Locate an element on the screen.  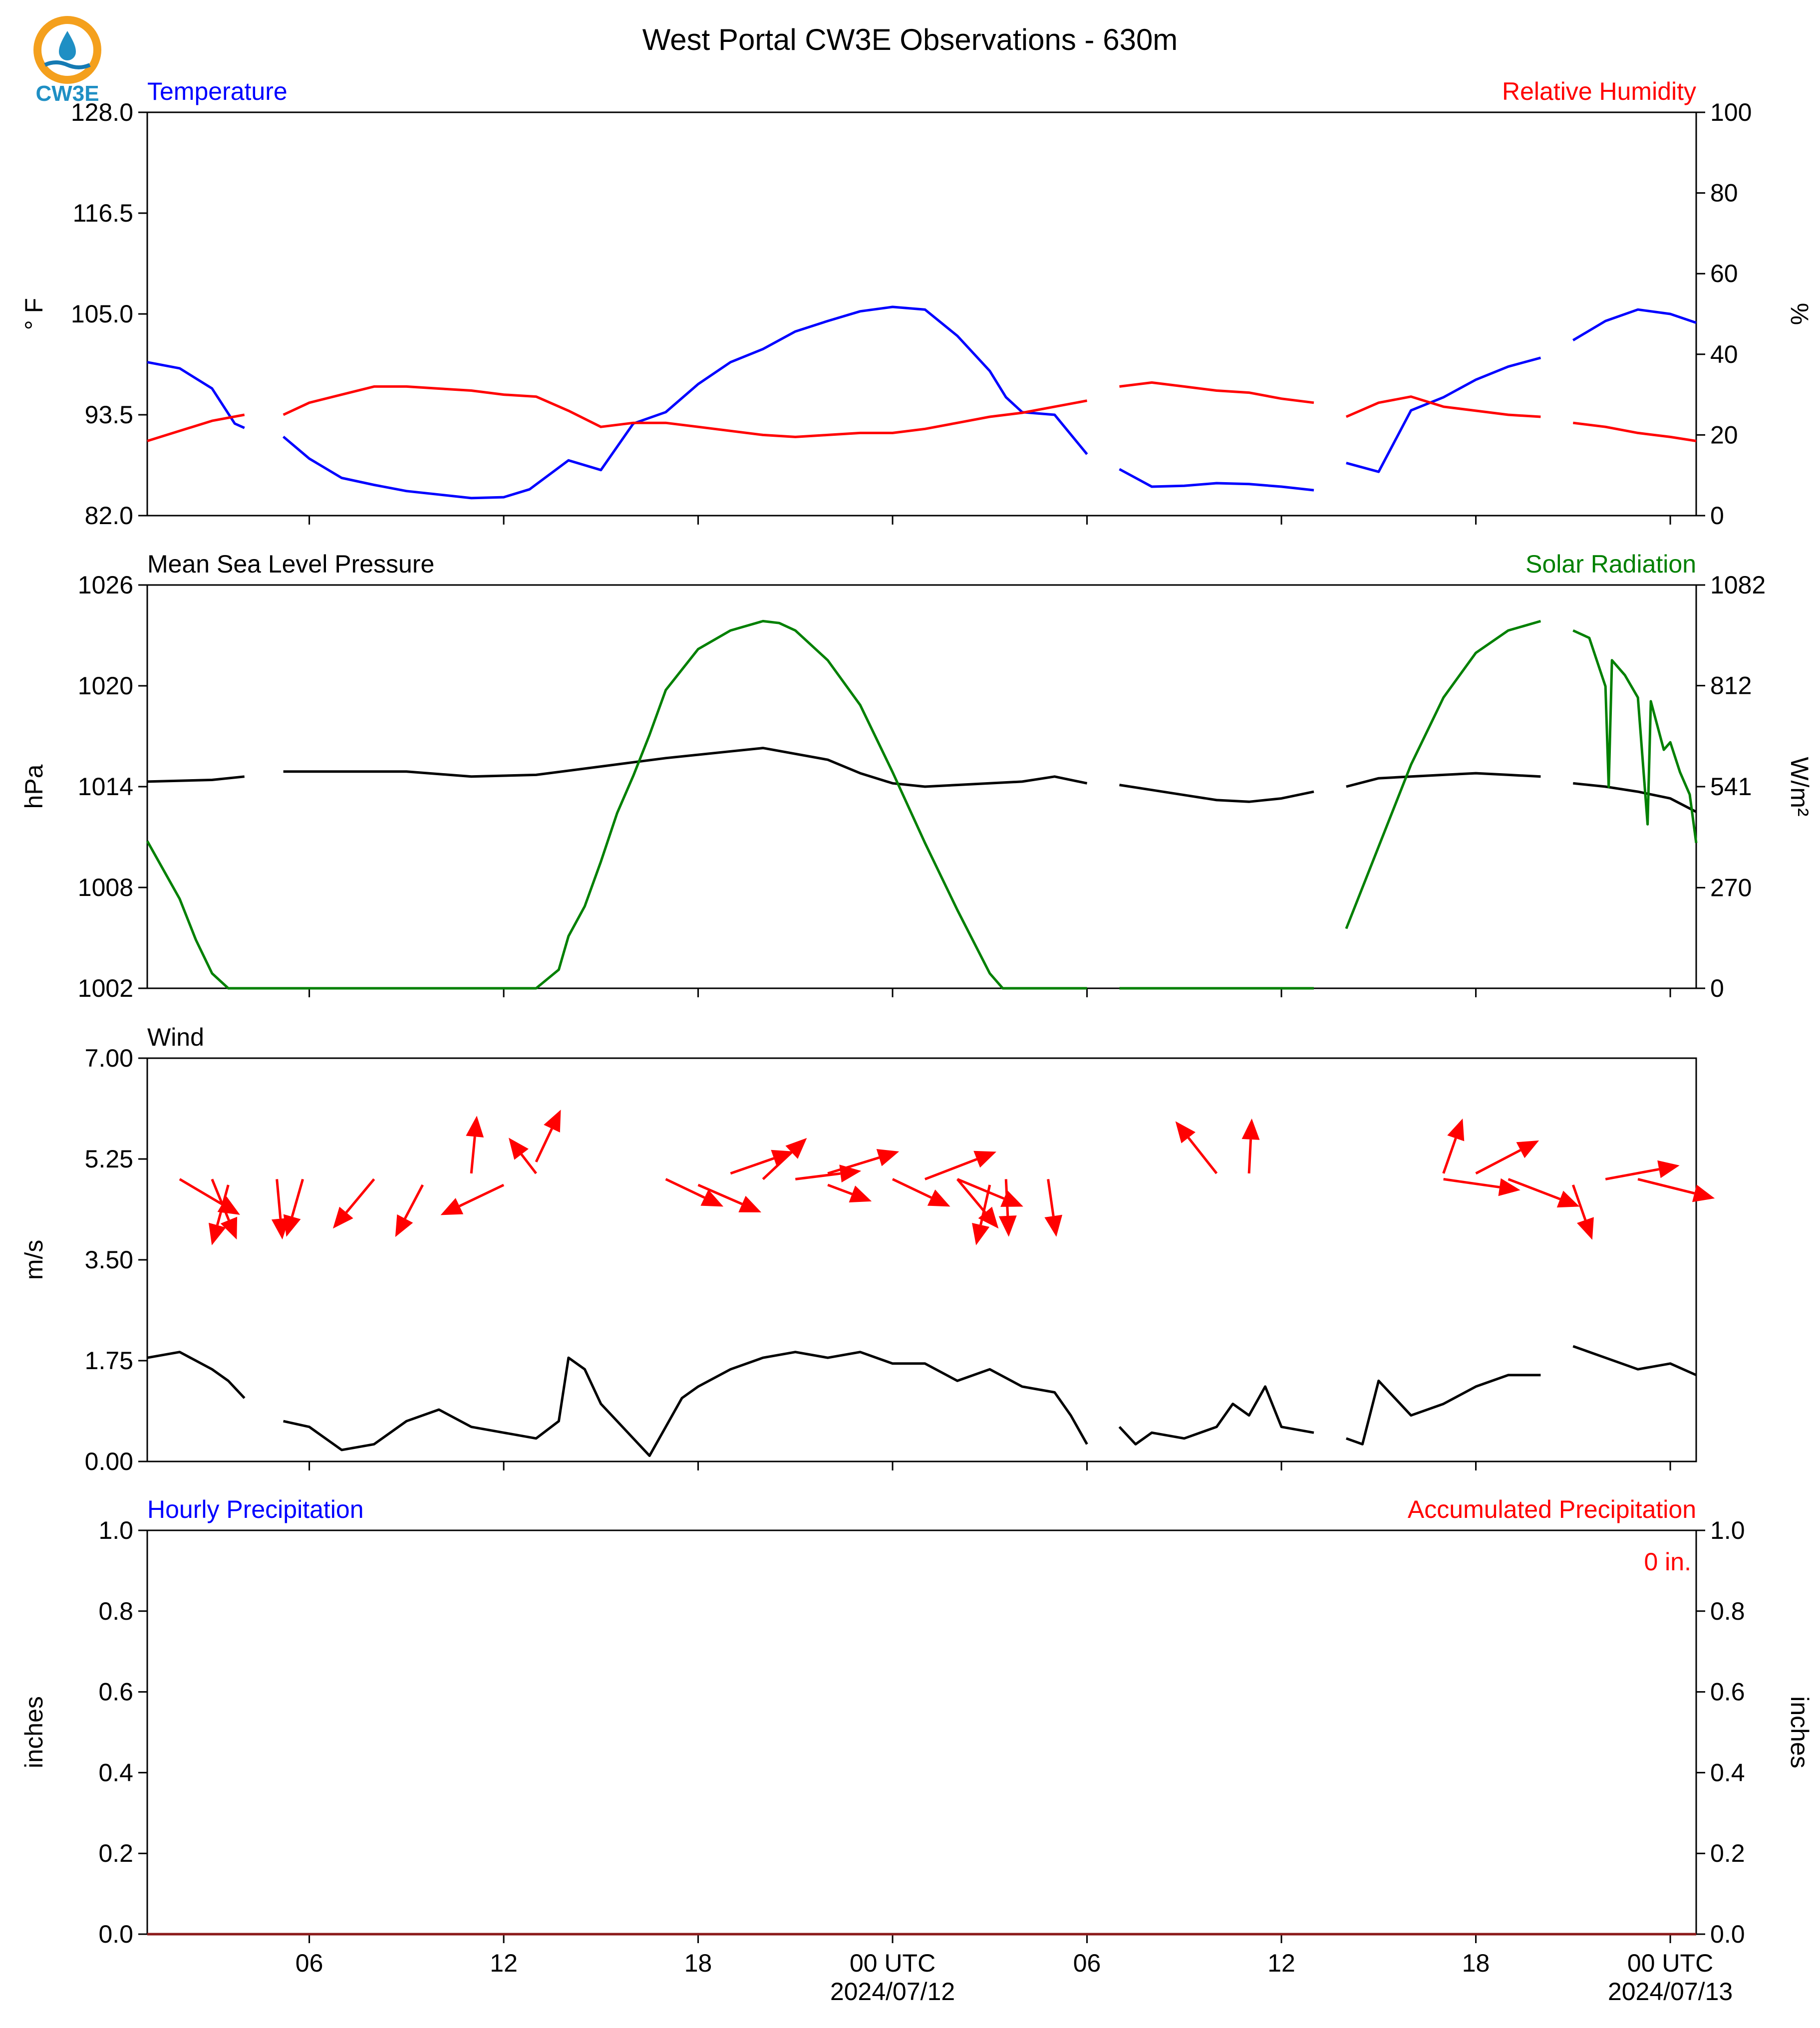
y-tick-label-right: 20 is located at coordinates (1724, 435).